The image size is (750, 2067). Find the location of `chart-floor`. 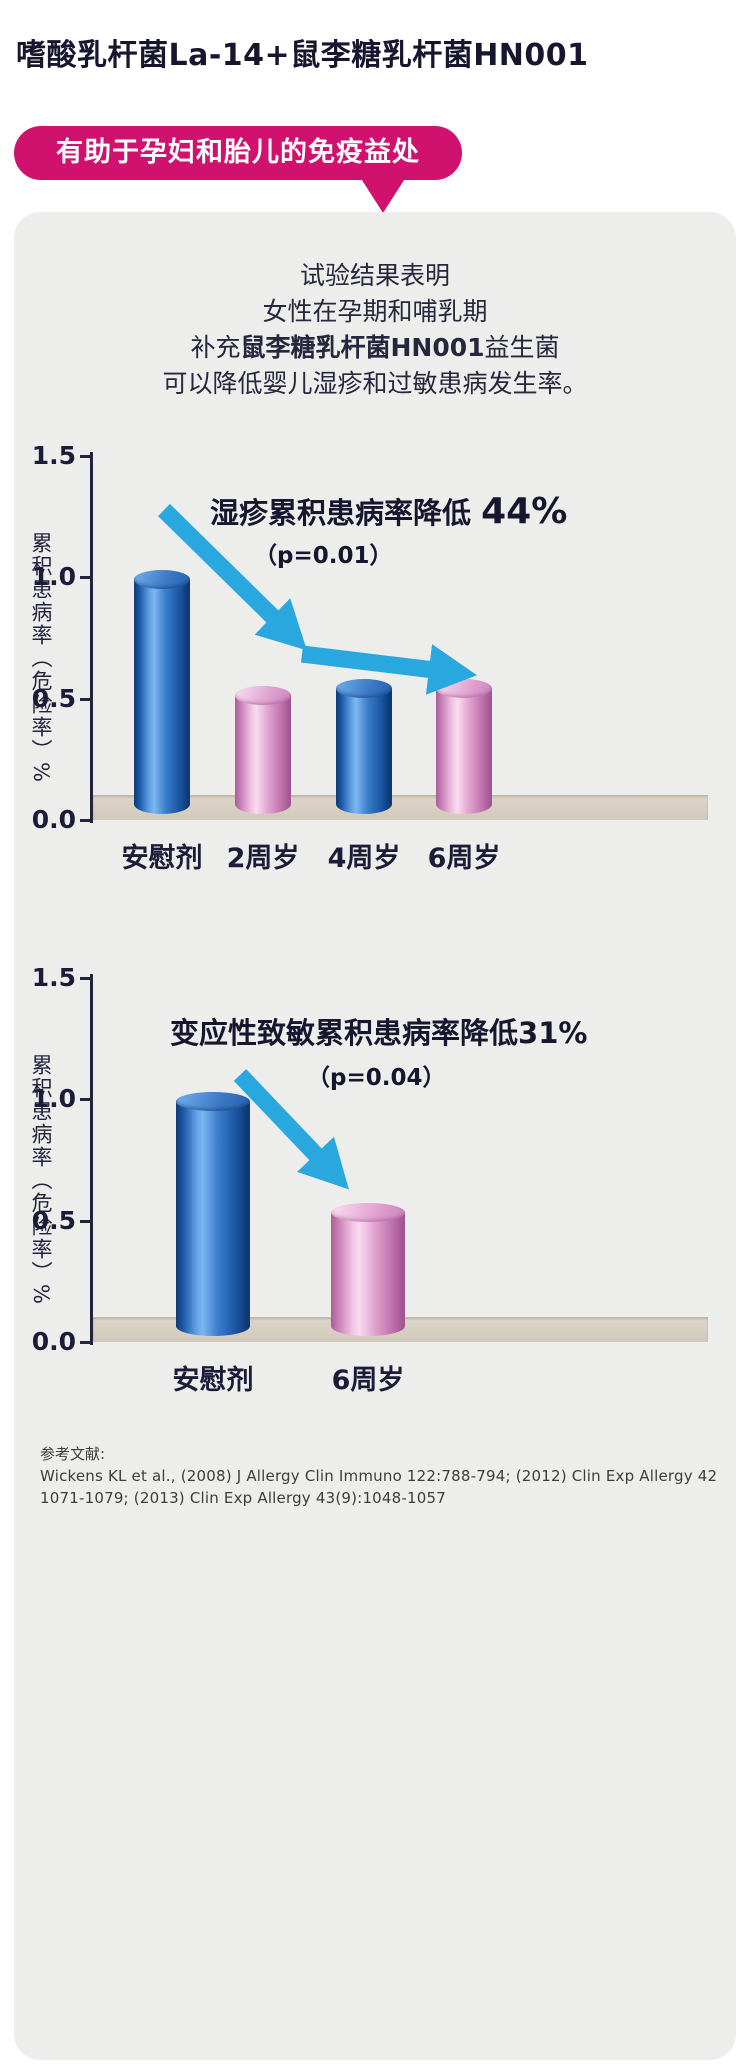

chart-floor is located at coordinates (400, 807).